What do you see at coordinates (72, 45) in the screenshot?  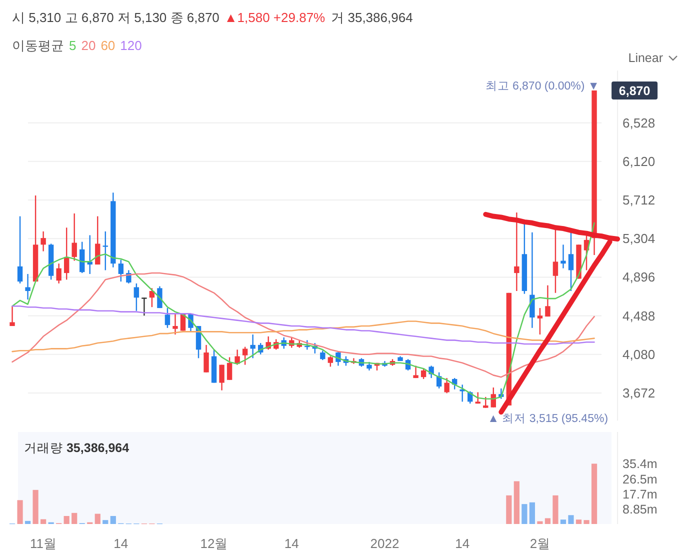 I see `text: 5` at bounding box center [72, 45].